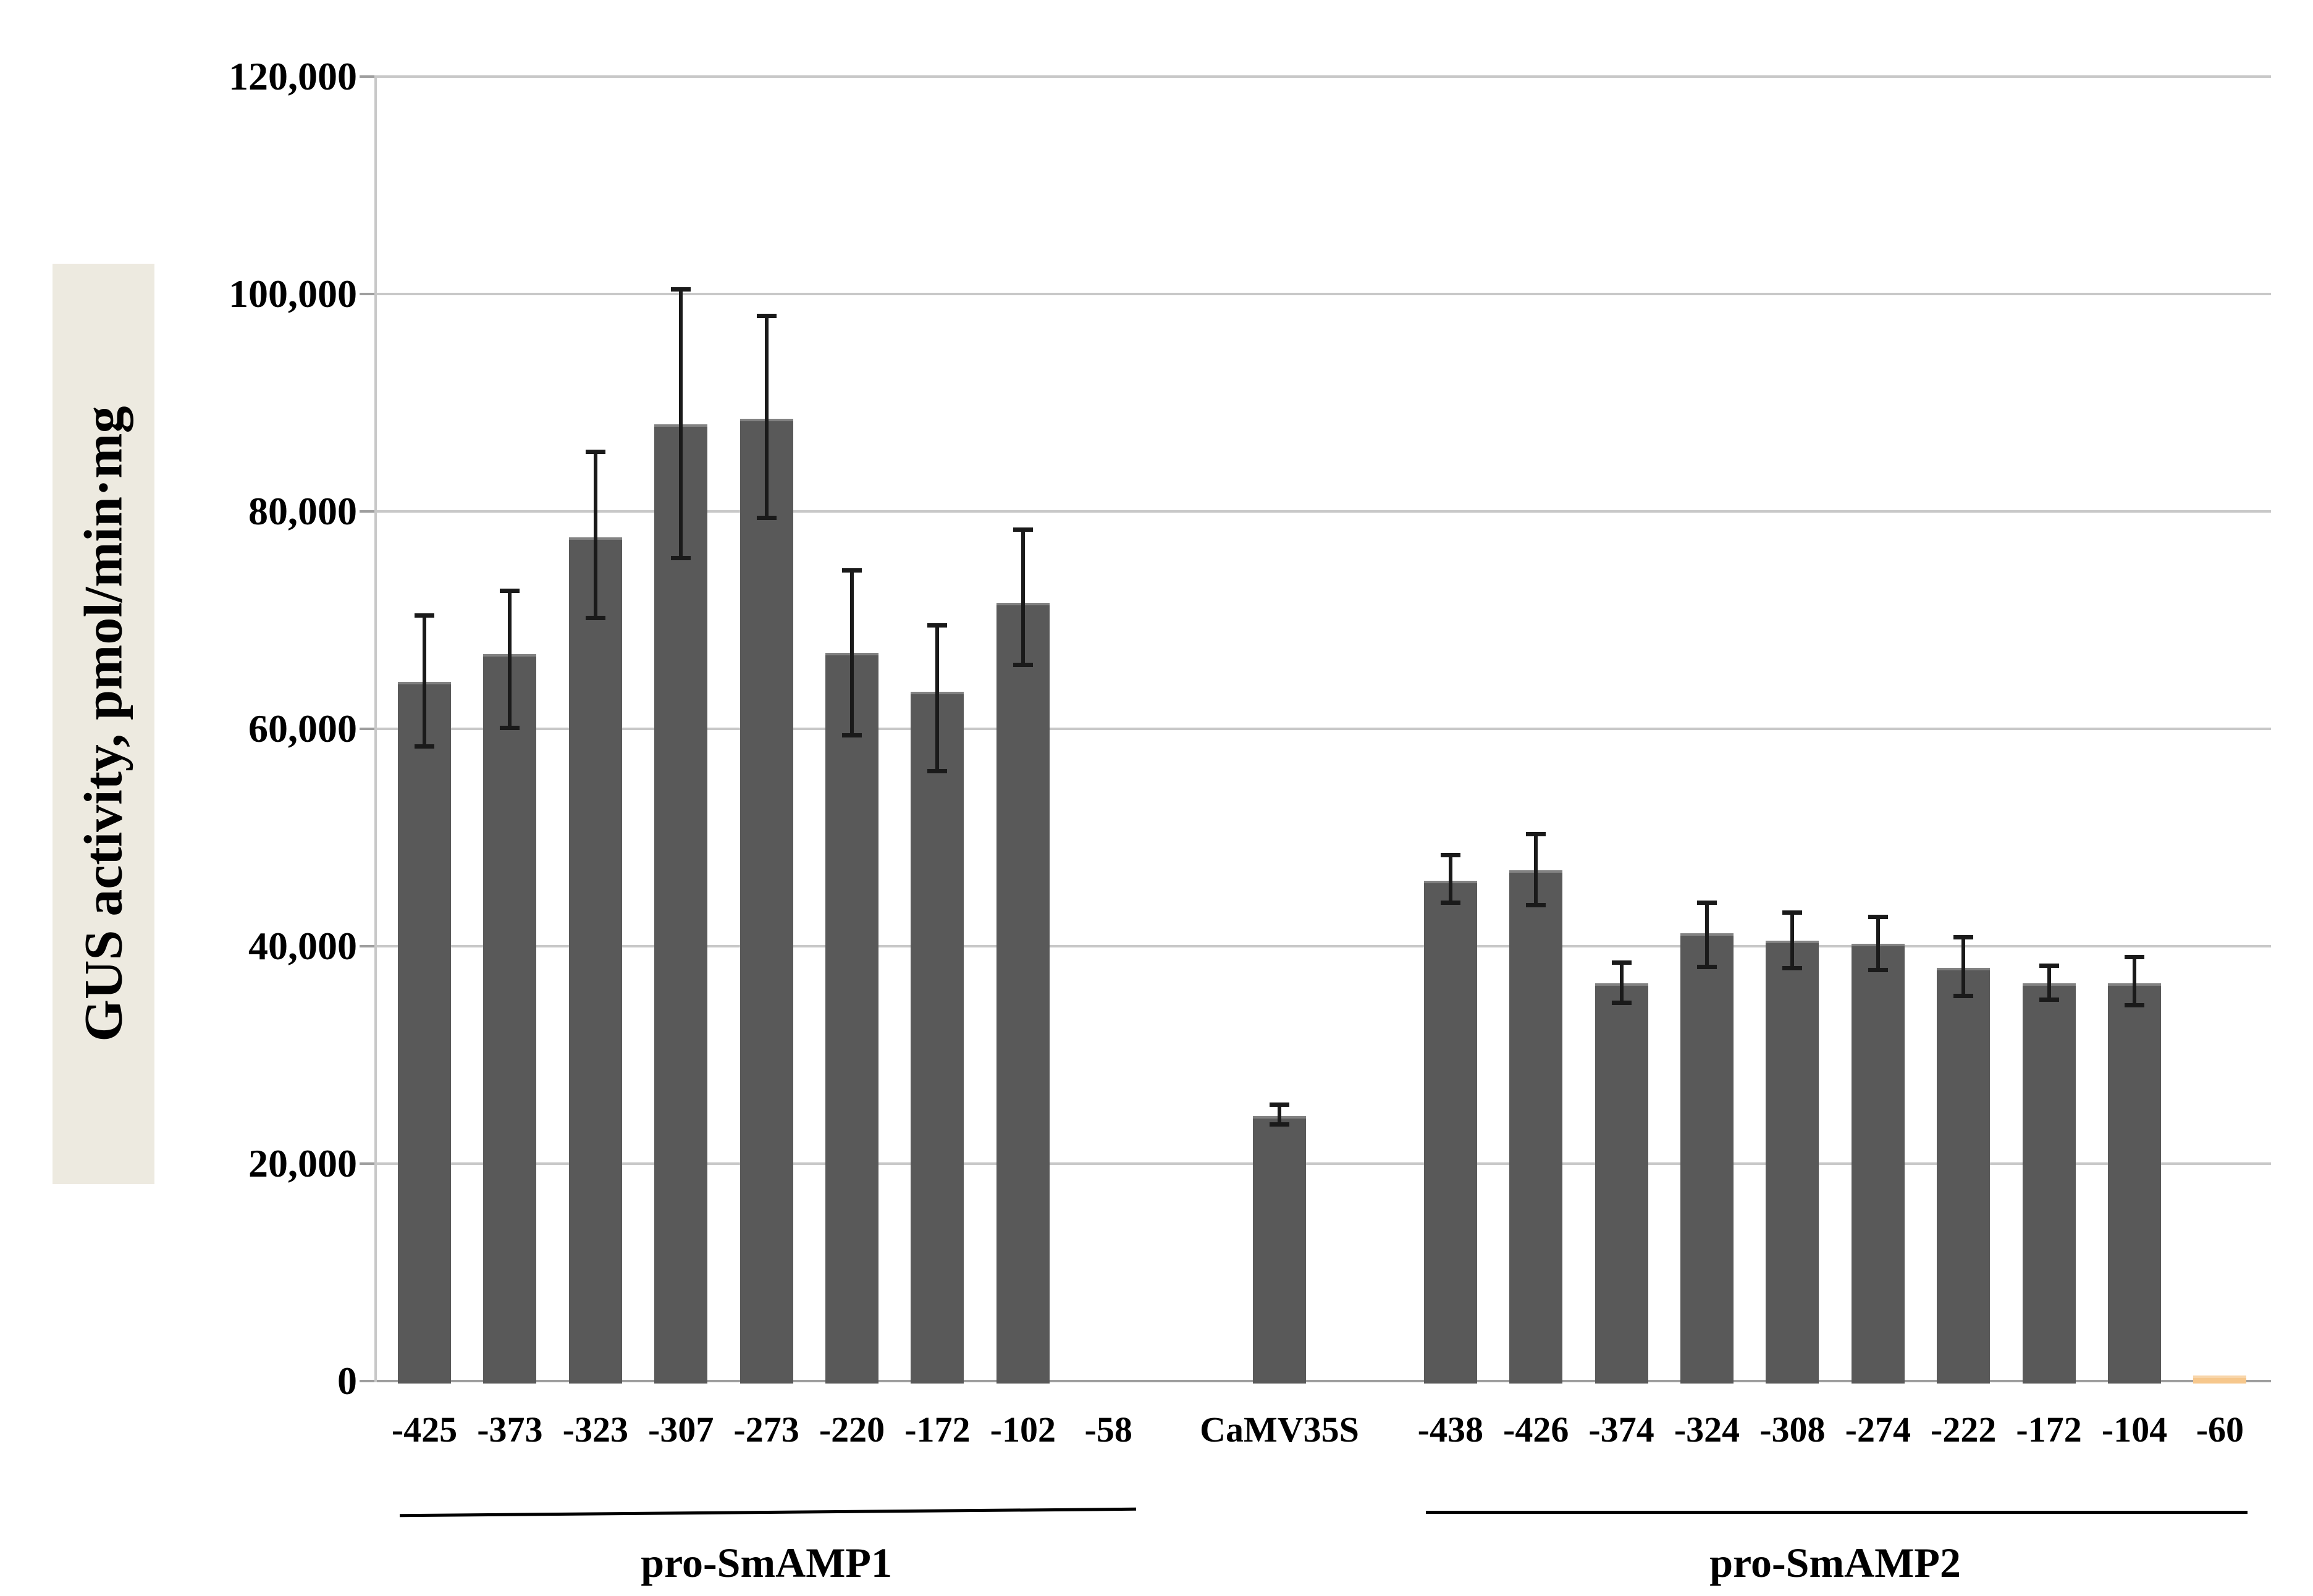 Image resolution: width=2313 pixels, height=1596 pixels. Describe the element at coordinates (852, 1430) in the screenshot. I see `x-label--220: -220` at that location.